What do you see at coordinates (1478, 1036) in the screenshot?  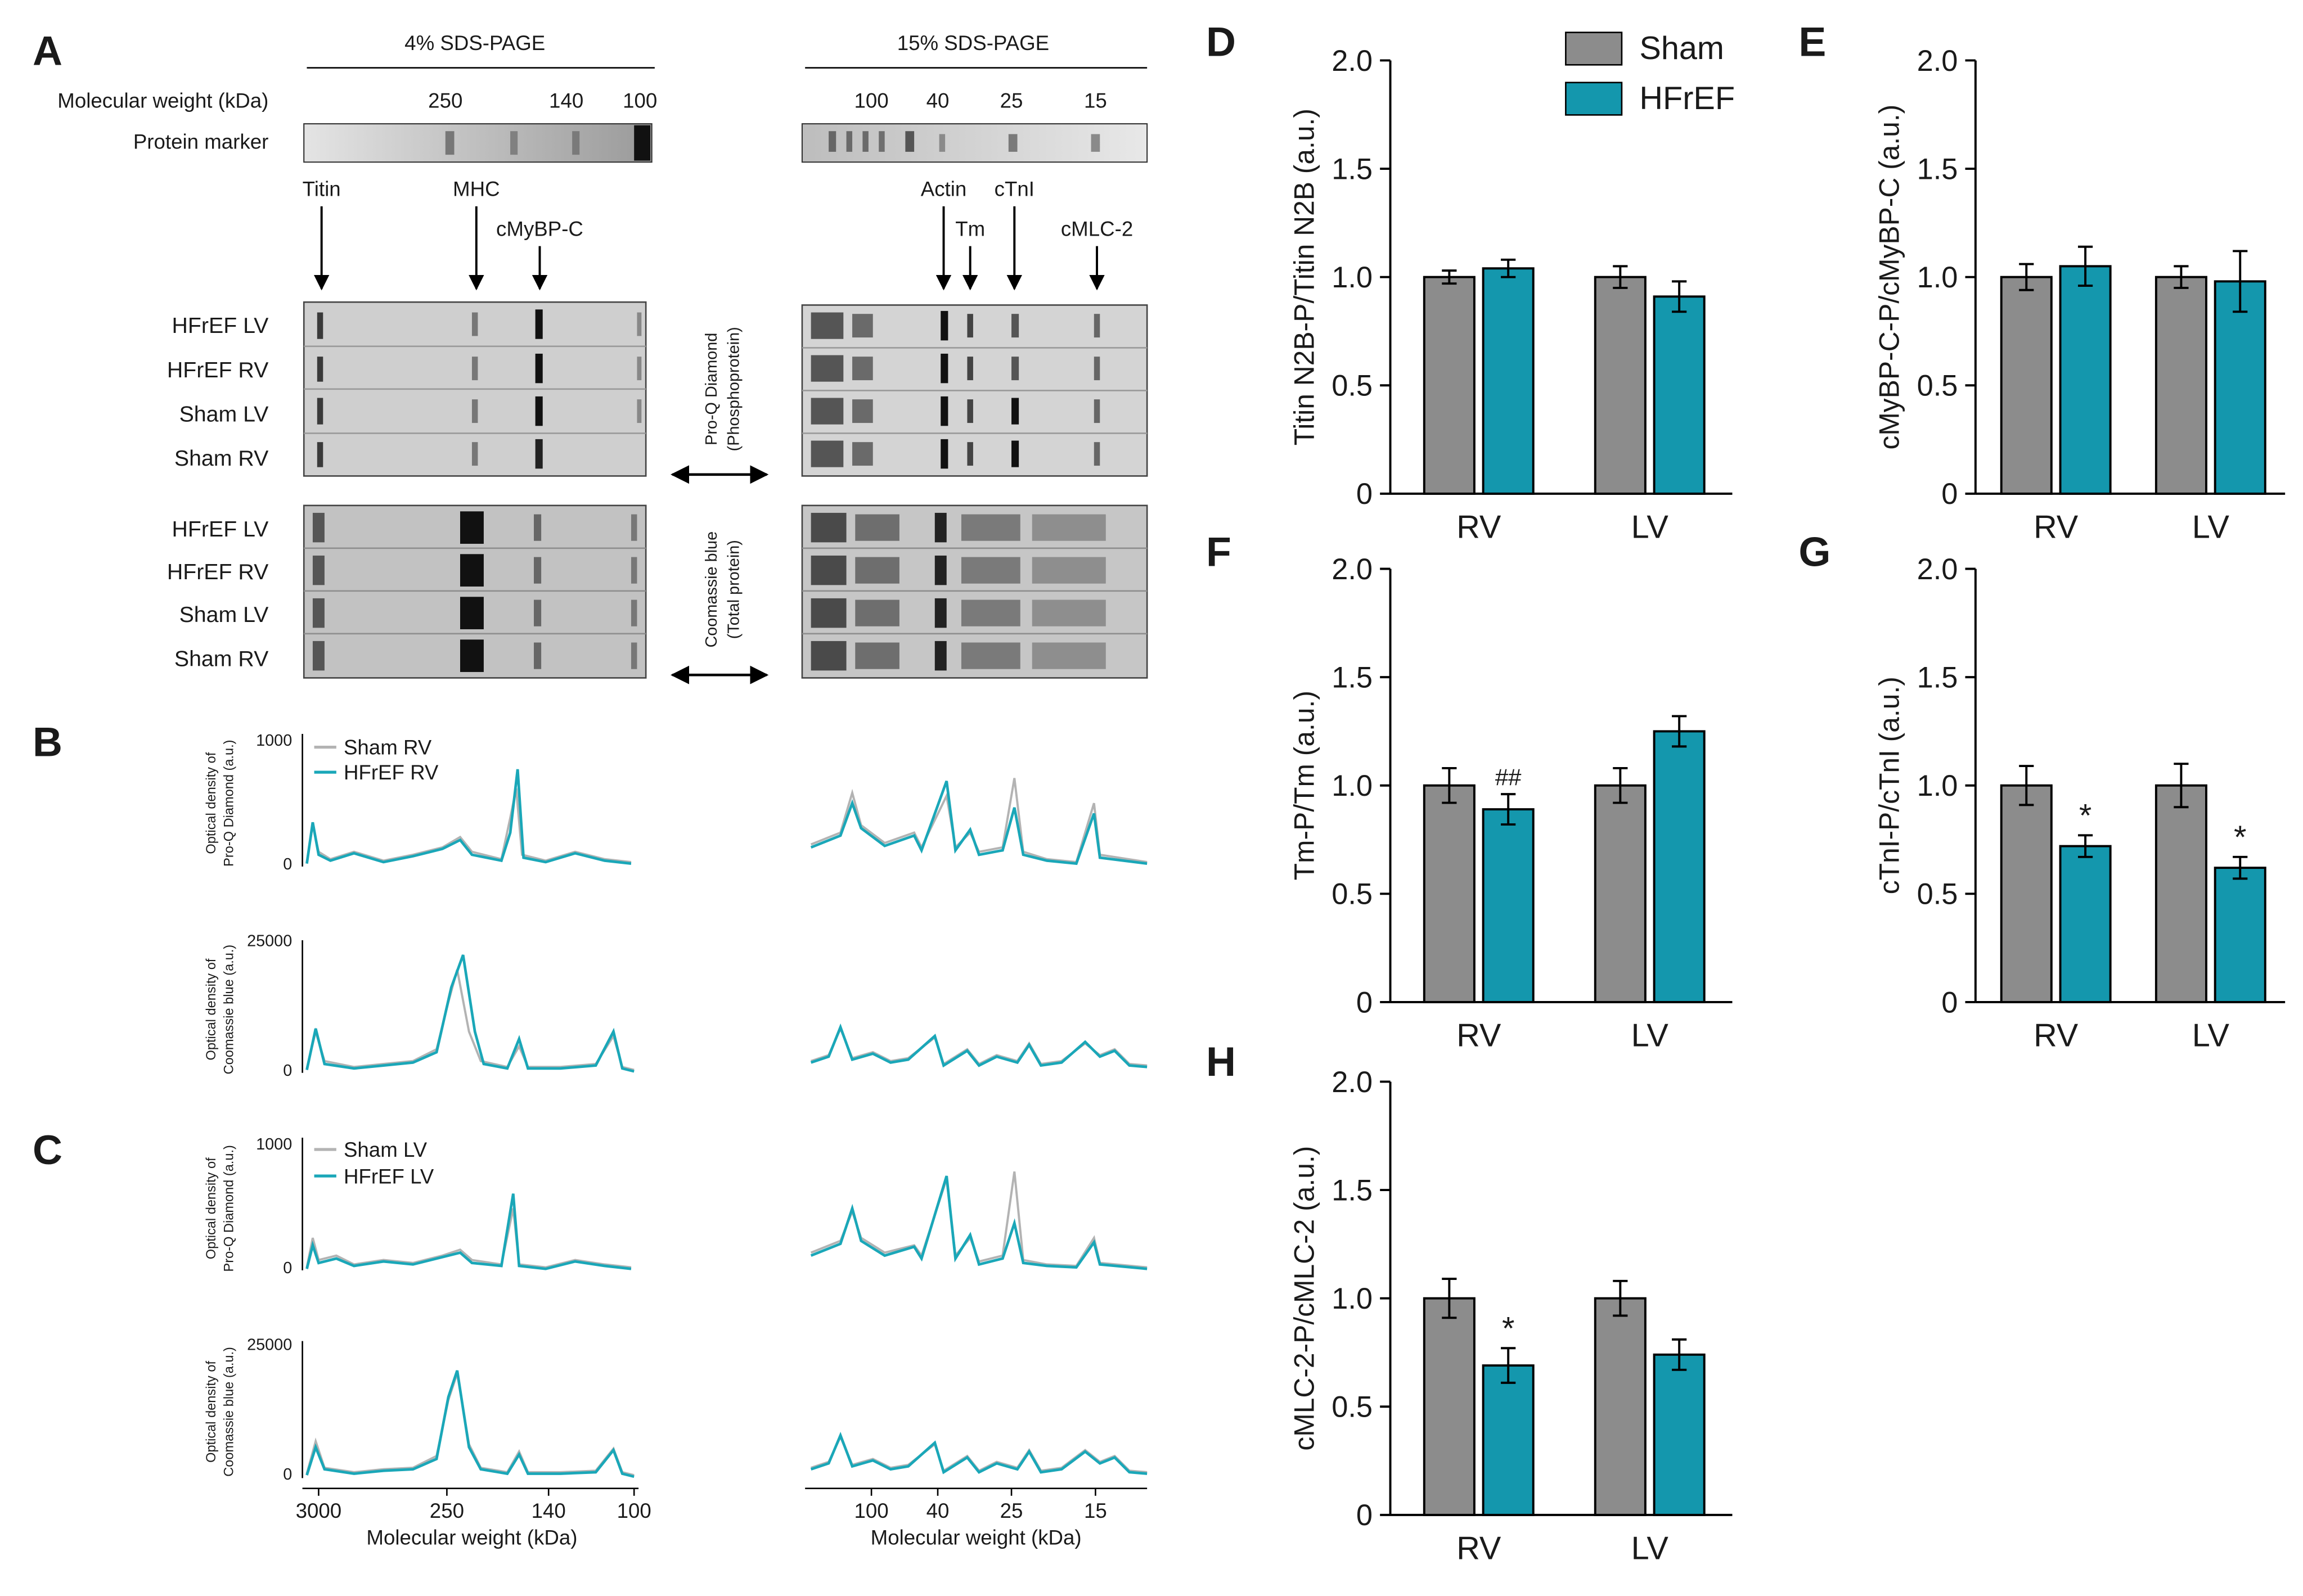 I see `chart-f-xtick-label: RV` at bounding box center [1478, 1036].